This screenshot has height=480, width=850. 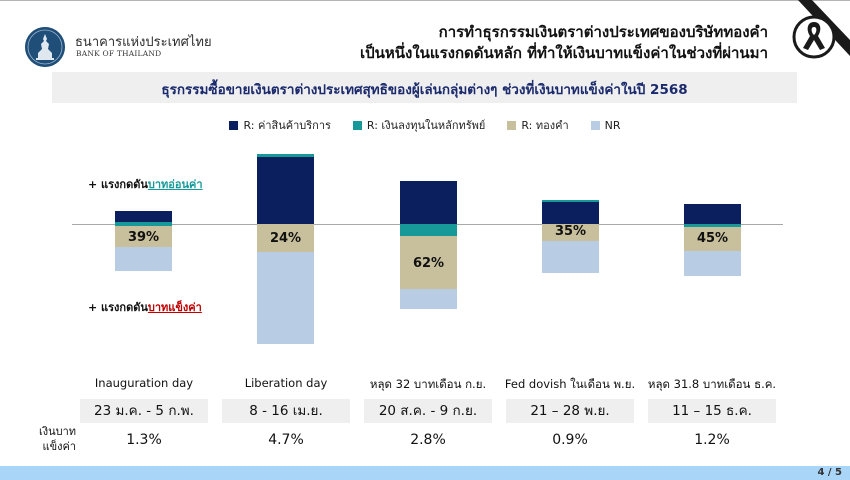 I want to click on footer-bar: 4 / 5, so click(x=425, y=473).